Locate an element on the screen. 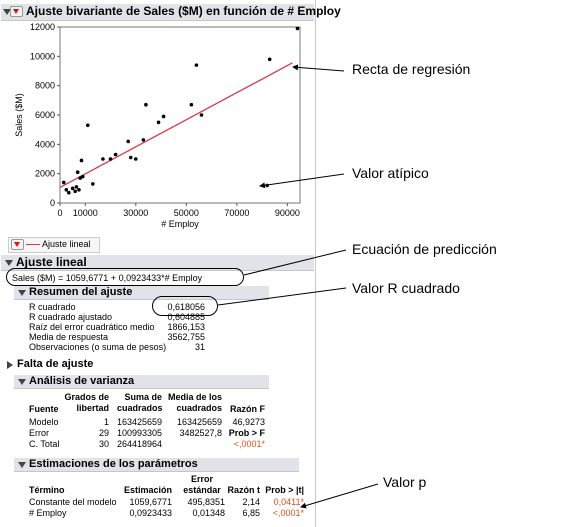 The width and height of the screenshot is (587, 527). param-estimate: 1059,6771 is located at coordinates (150, 502).